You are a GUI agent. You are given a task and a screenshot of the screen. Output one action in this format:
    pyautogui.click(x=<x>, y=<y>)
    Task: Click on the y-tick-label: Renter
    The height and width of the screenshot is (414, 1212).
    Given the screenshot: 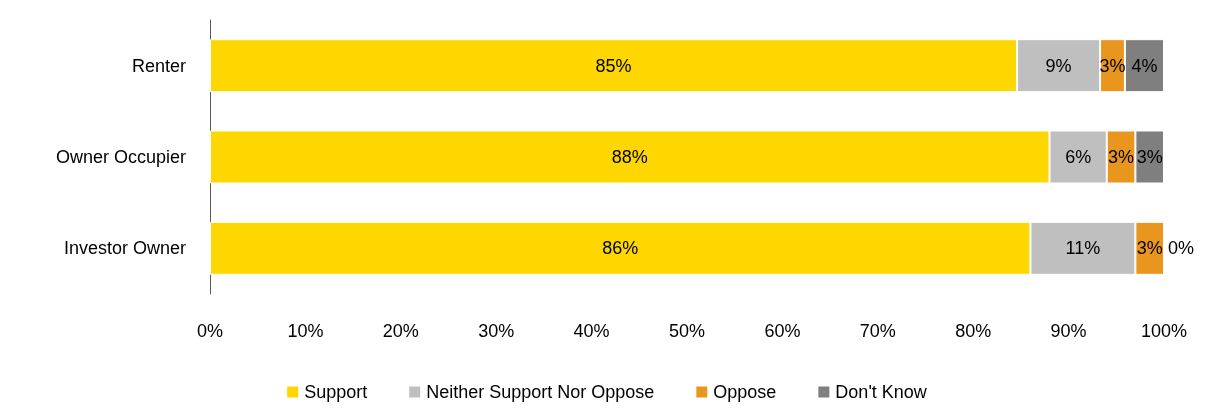 What is the action you would take?
    pyautogui.click(x=158, y=65)
    